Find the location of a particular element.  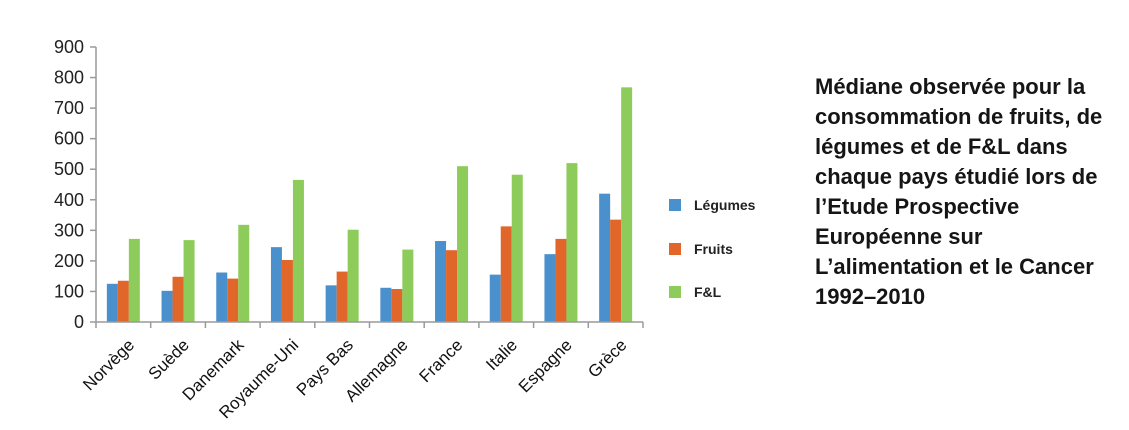

category-label: Espagne is located at coordinates (545, 365).